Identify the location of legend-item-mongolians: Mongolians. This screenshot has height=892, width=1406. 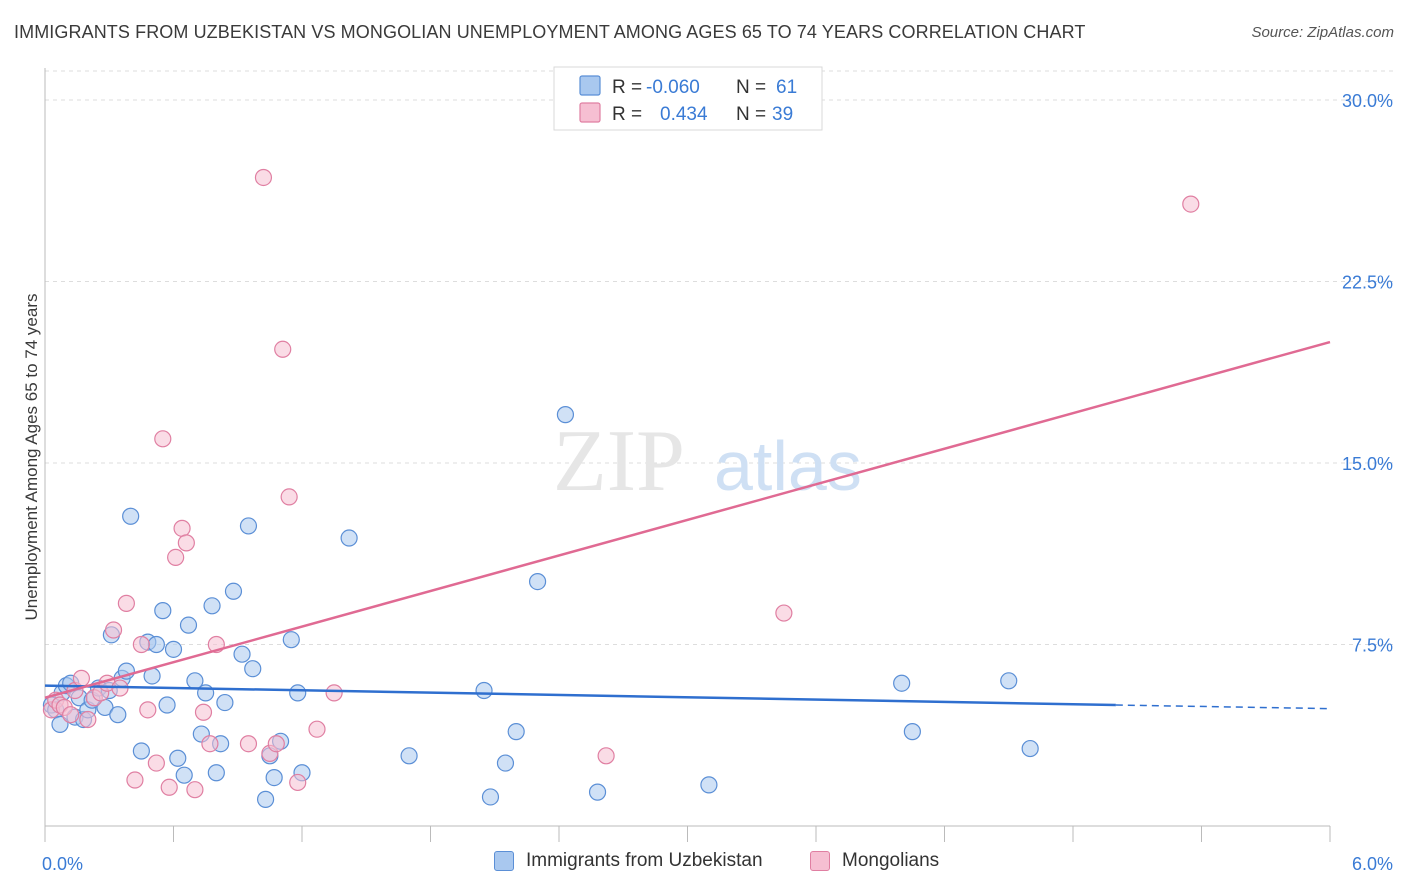
(874, 861).